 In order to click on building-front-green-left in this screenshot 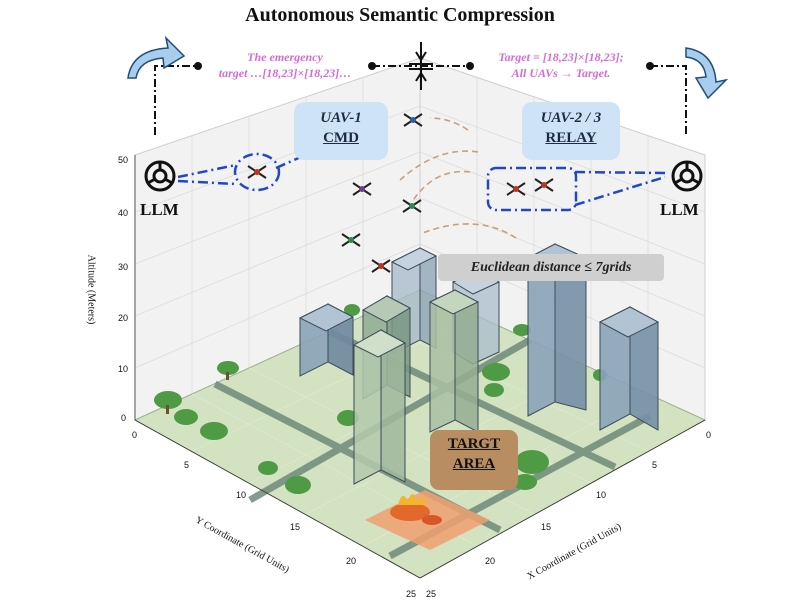, I will do `click(379, 407)`.